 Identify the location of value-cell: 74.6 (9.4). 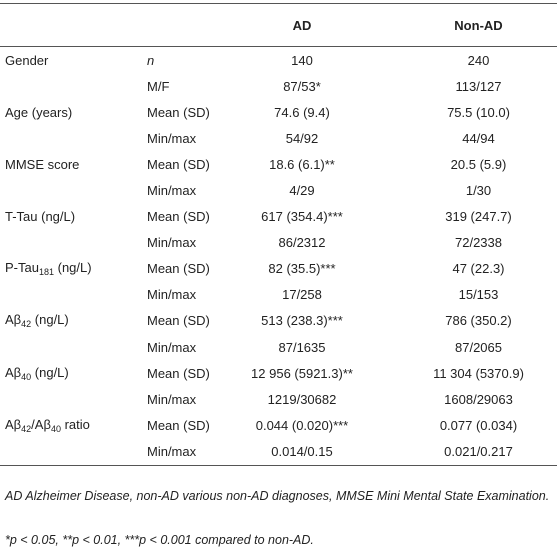
(302, 112).